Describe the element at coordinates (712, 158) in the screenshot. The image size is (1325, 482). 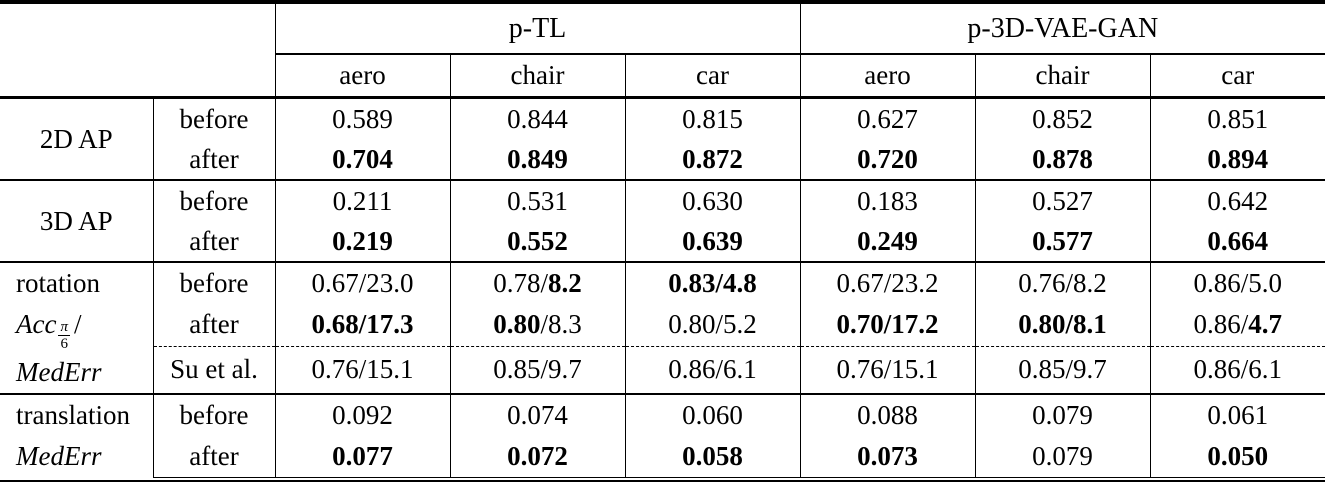
I see `value-part: 0.872` at that location.